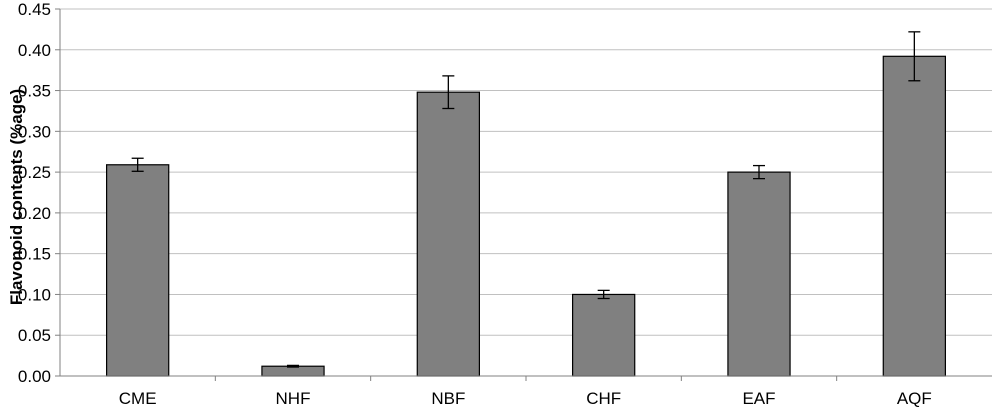 This screenshot has width=1000, height=417. I want to click on bar-eaf, so click(759, 274).